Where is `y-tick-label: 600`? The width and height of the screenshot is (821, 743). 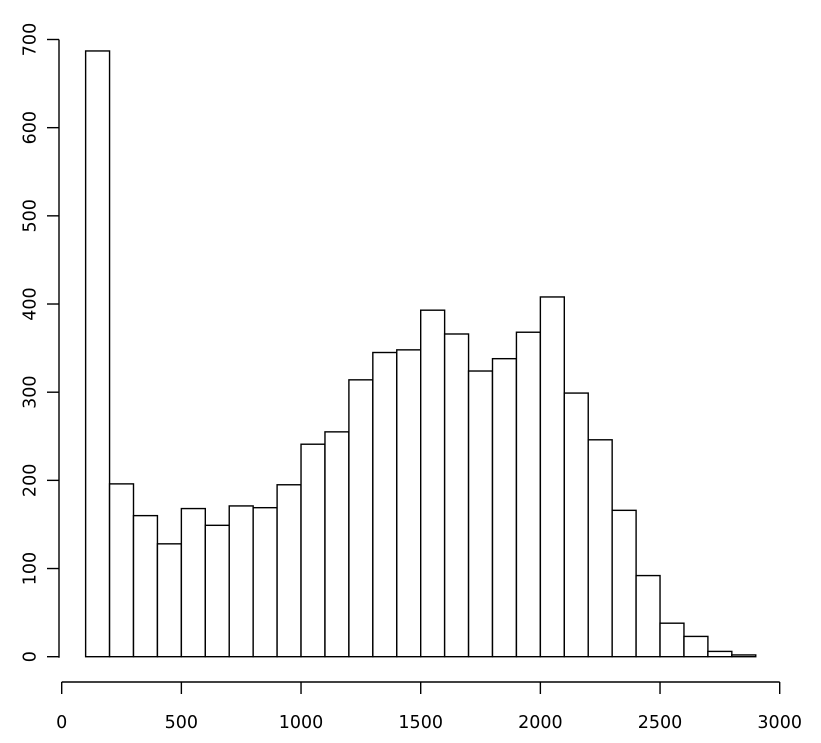 y-tick-label: 600 is located at coordinates (31, 127).